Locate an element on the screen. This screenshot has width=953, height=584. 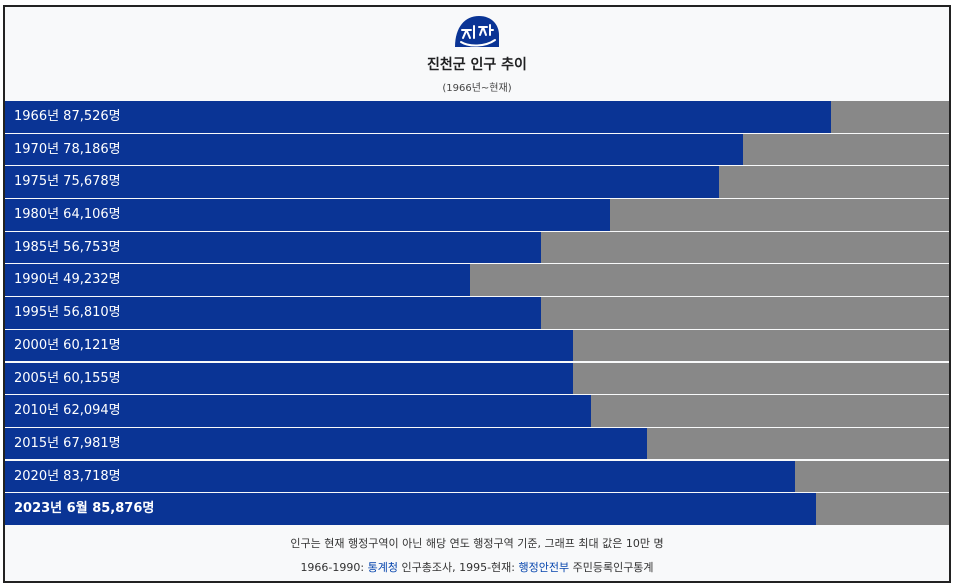
bar-label: 1995년 56,810명 is located at coordinates (67, 313).